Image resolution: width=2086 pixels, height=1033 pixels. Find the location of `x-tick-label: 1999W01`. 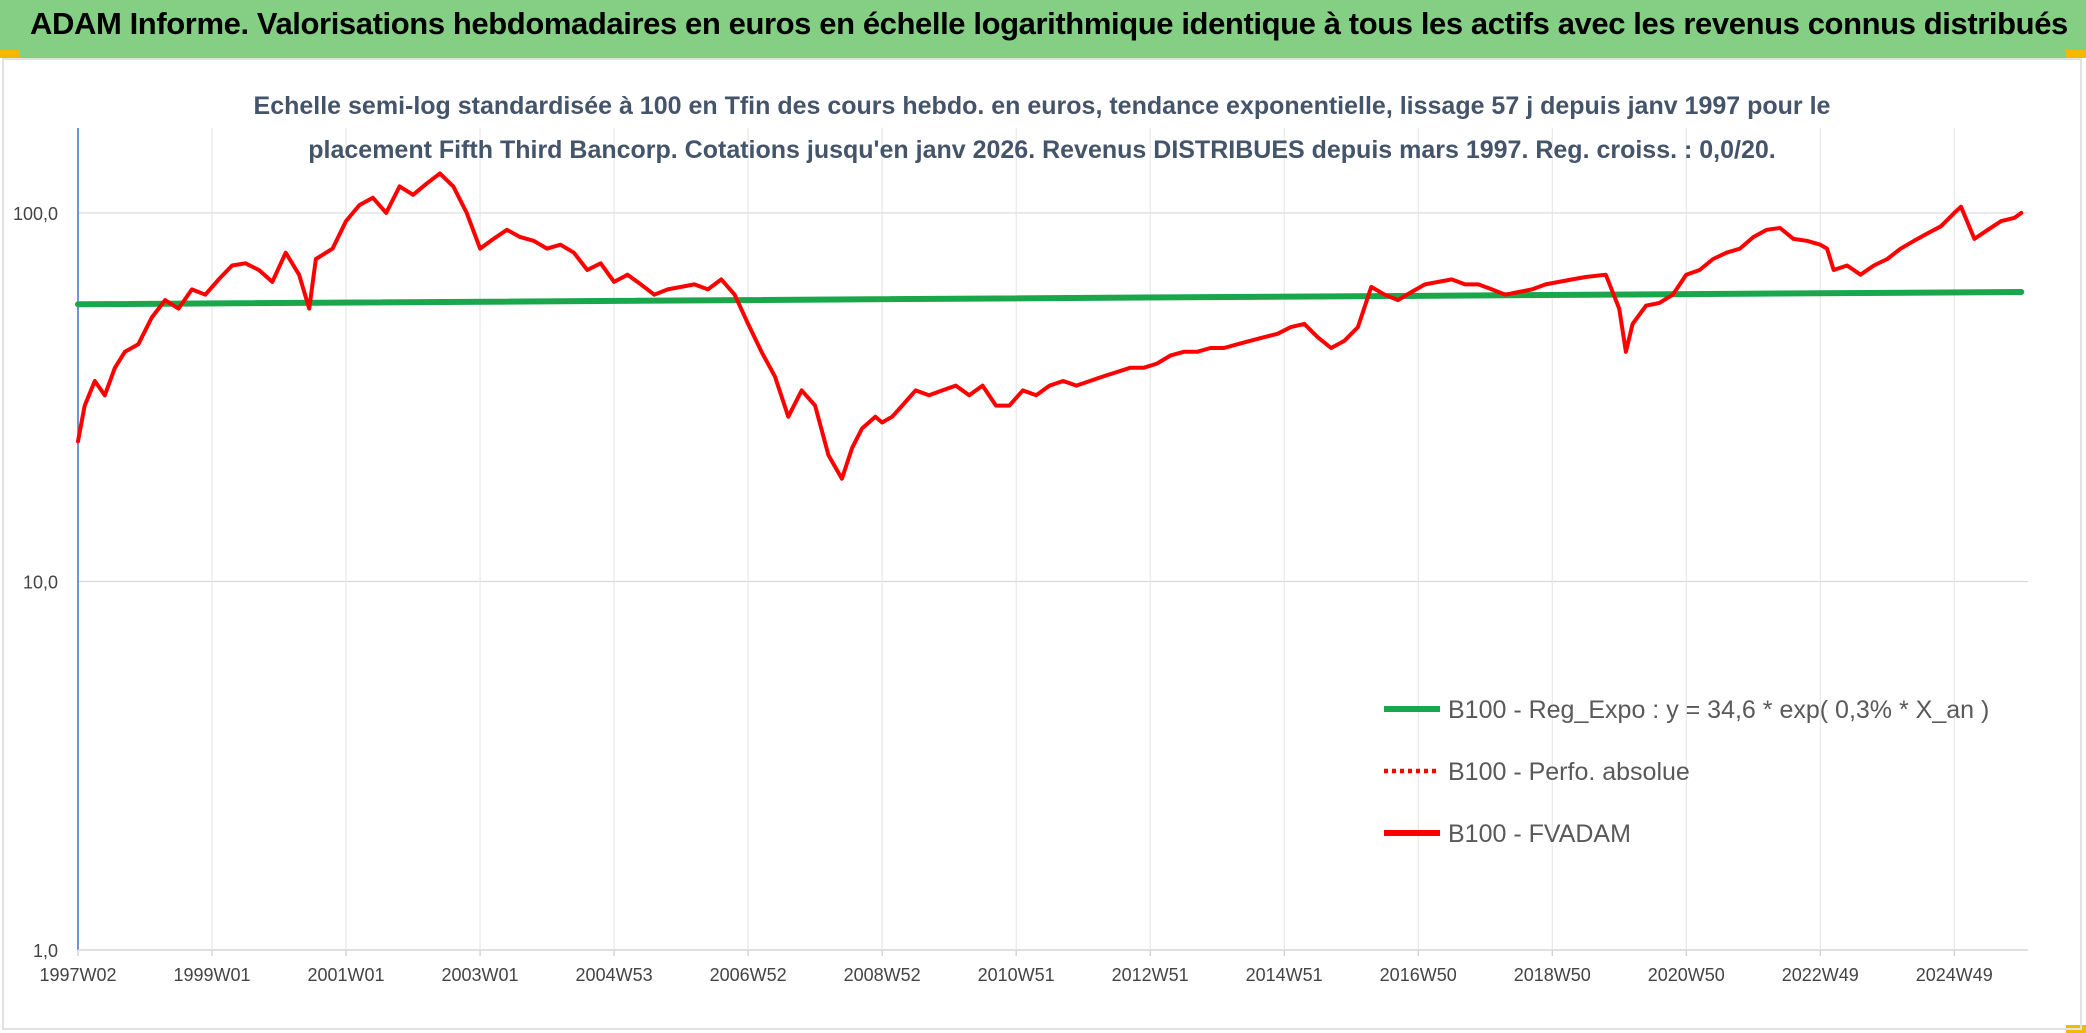

x-tick-label: 1999W01 is located at coordinates (211, 975).